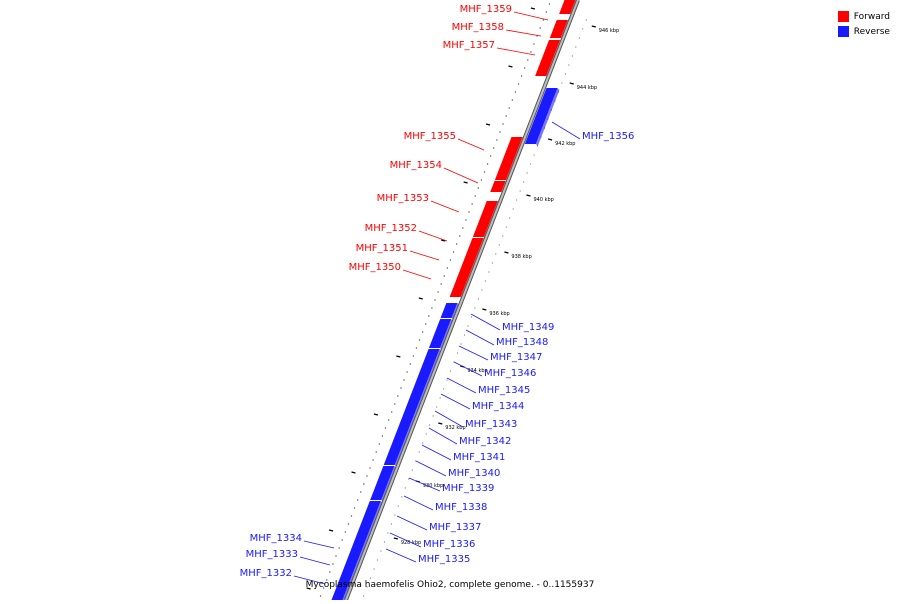  What do you see at coordinates (468, 488) in the screenshot?
I see `gene-label-mhf-1339: MHF_1339` at bounding box center [468, 488].